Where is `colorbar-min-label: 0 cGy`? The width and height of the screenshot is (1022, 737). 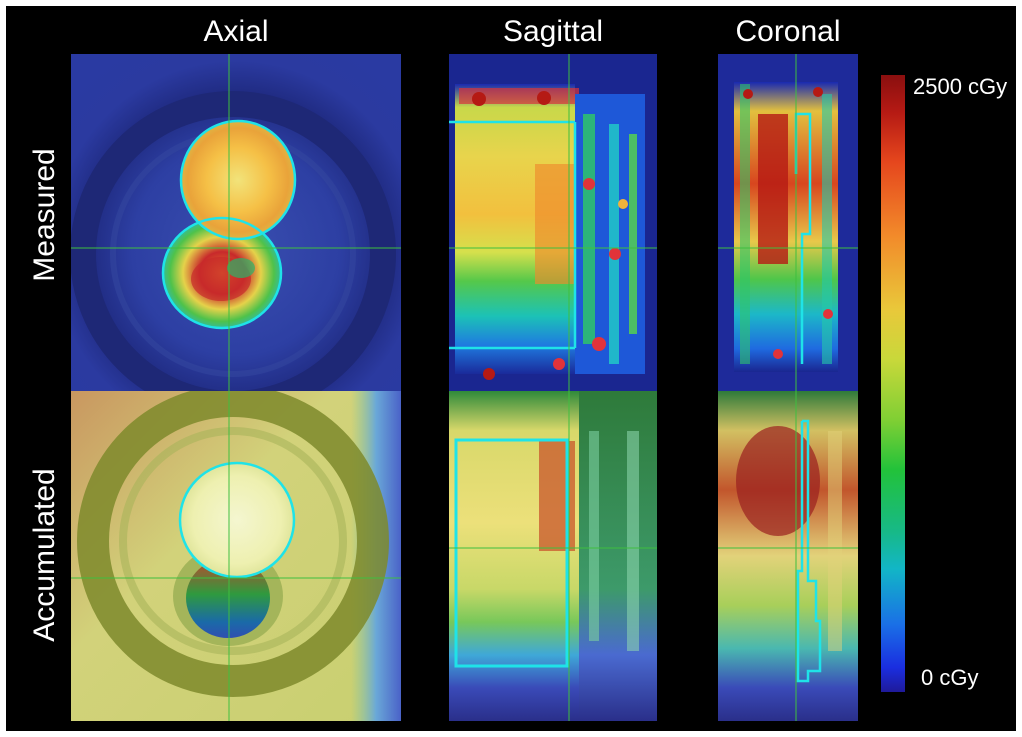 colorbar-min-label: 0 cGy is located at coordinates (950, 677).